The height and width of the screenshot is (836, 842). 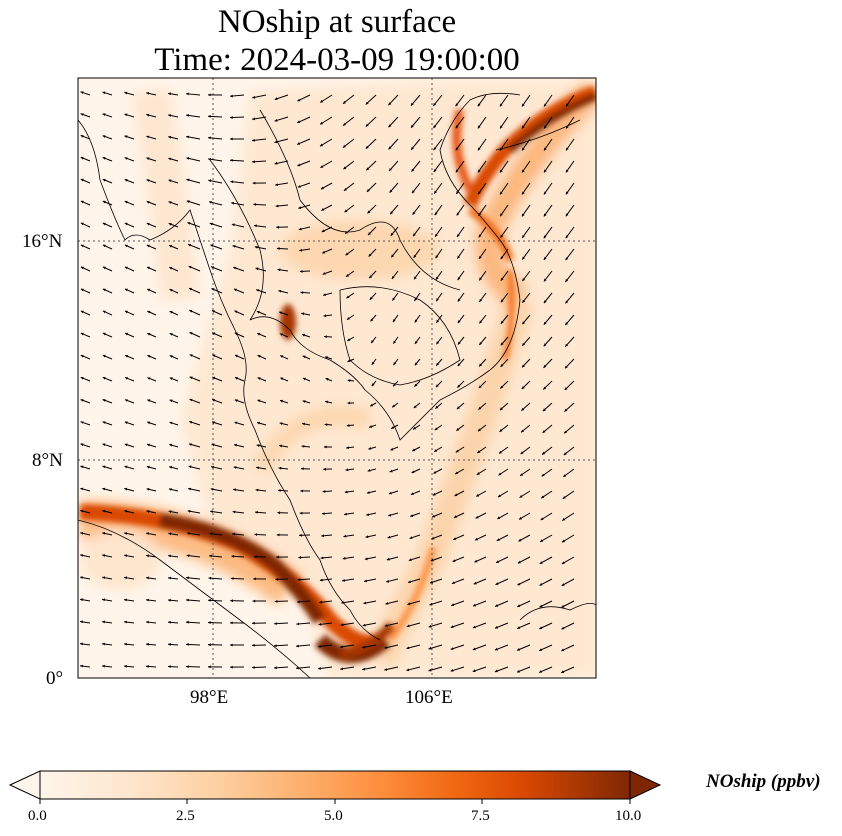 I want to click on lon-tick-106e: 106°E, so click(x=429, y=697).